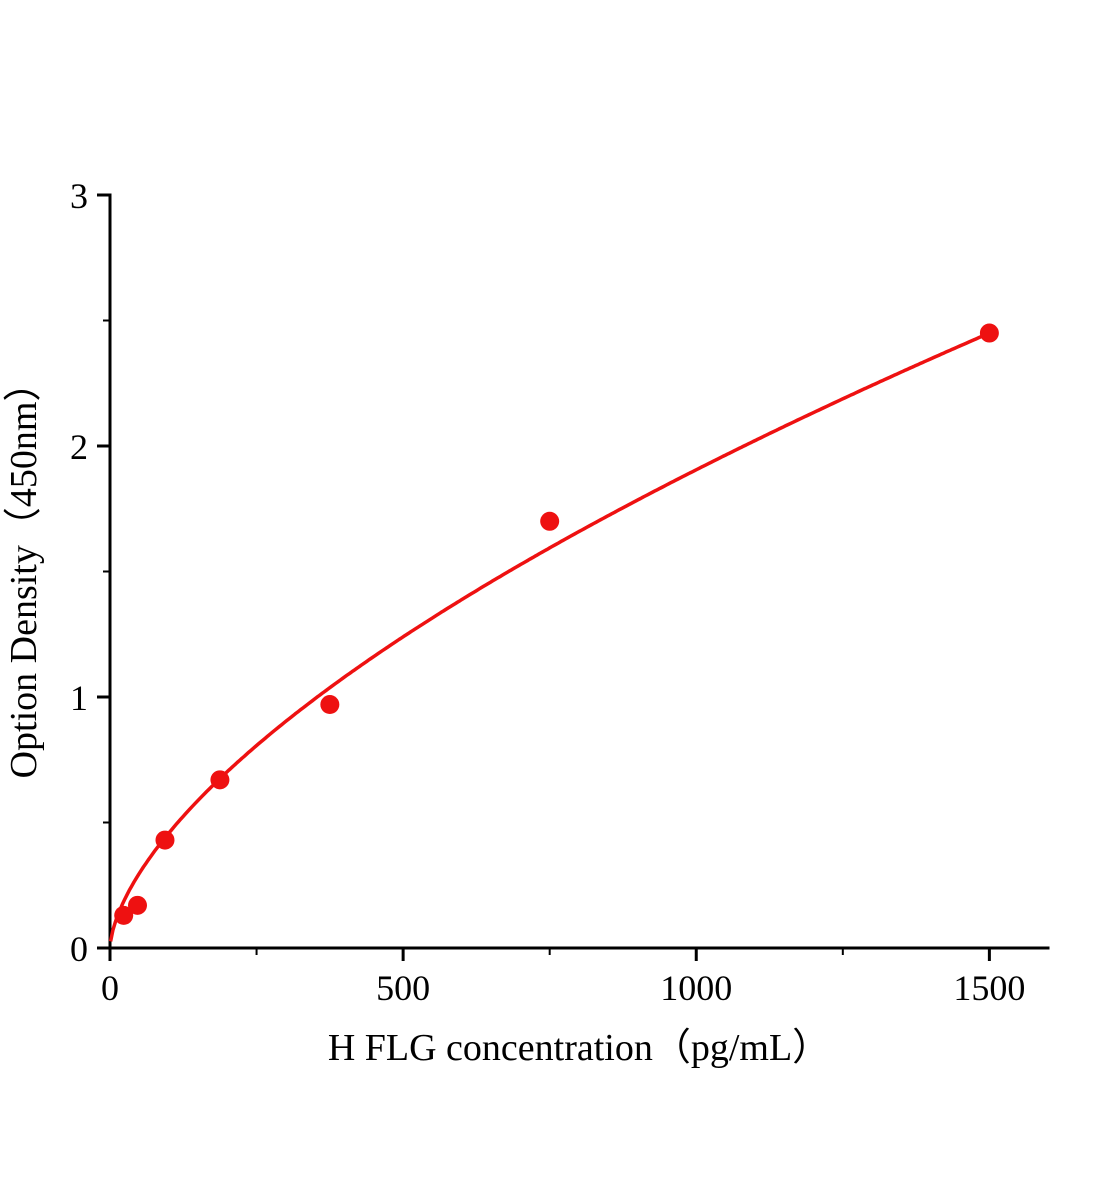 This screenshot has width=1104, height=1200. Describe the element at coordinates (579, 1048) in the screenshot. I see `x-axis-title: H FLG concentration（pg/mL）` at that location.